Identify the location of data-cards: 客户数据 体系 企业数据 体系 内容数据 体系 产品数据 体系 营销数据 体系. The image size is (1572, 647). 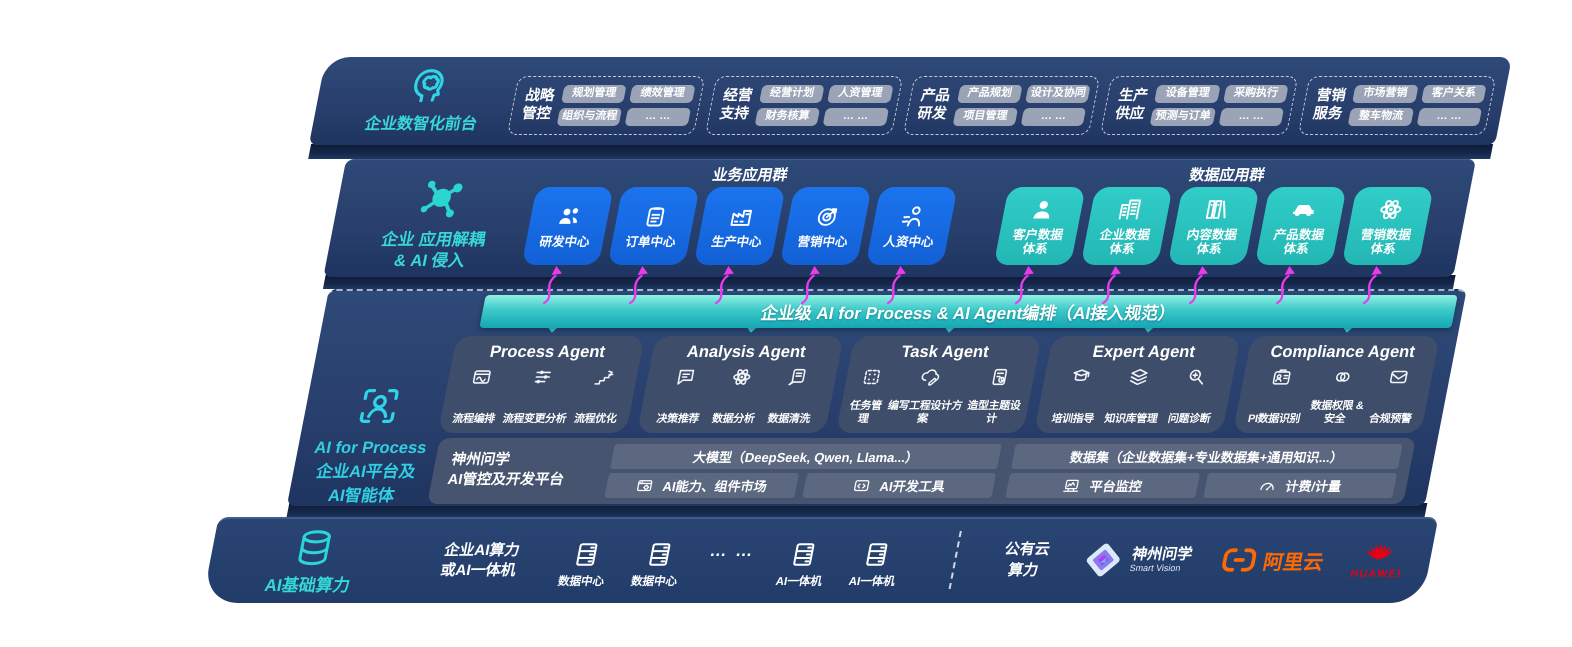
(1213, 246).